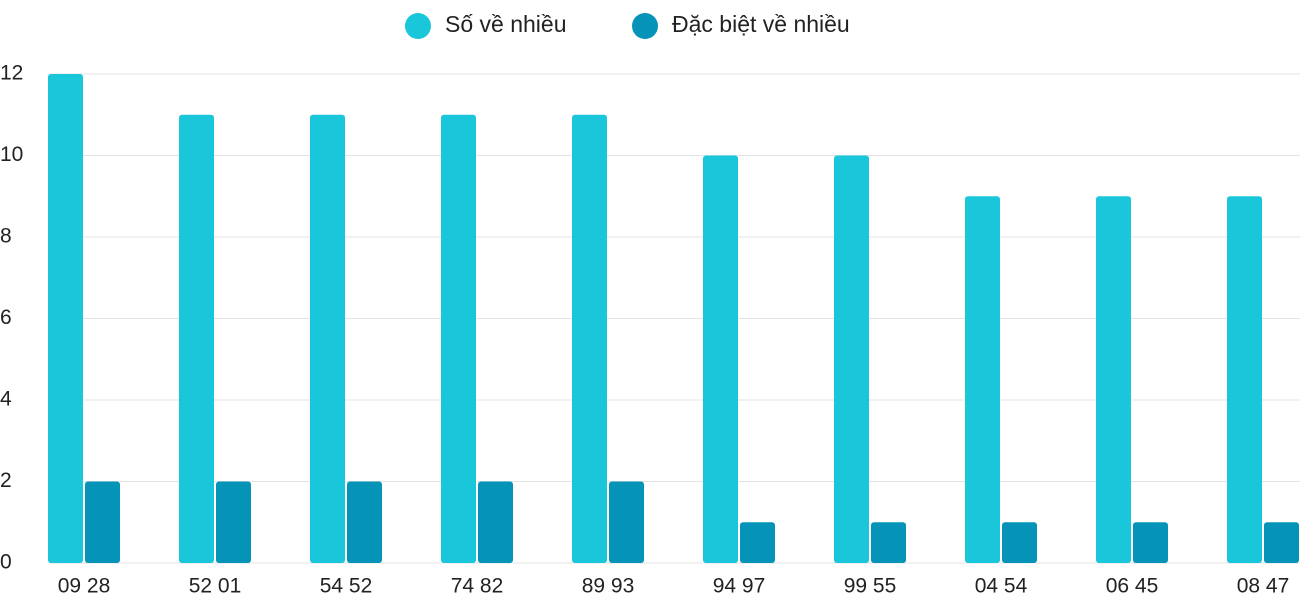 The width and height of the screenshot is (1300, 600). What do you see at coordinates (6, 562) in the screenshot?
I see `y-tick-label: 0` at bounding box center [6, 562].